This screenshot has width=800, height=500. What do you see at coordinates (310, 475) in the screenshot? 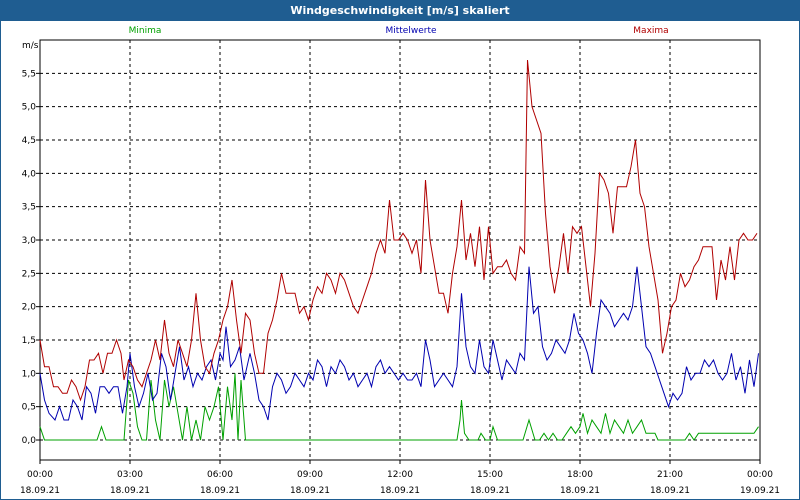
I see `x-tick-time-label: 09:00` at bounding box center [310, 475].